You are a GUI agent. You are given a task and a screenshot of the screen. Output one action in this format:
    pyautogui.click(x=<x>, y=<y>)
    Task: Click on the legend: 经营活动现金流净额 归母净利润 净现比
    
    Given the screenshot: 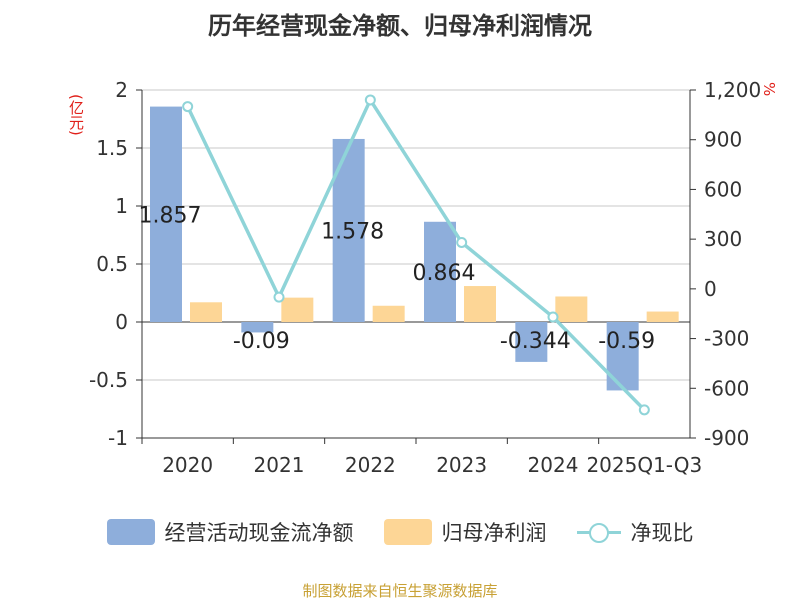 What is the action you would take?
    pyautogui.click(x=400, y=532)
    